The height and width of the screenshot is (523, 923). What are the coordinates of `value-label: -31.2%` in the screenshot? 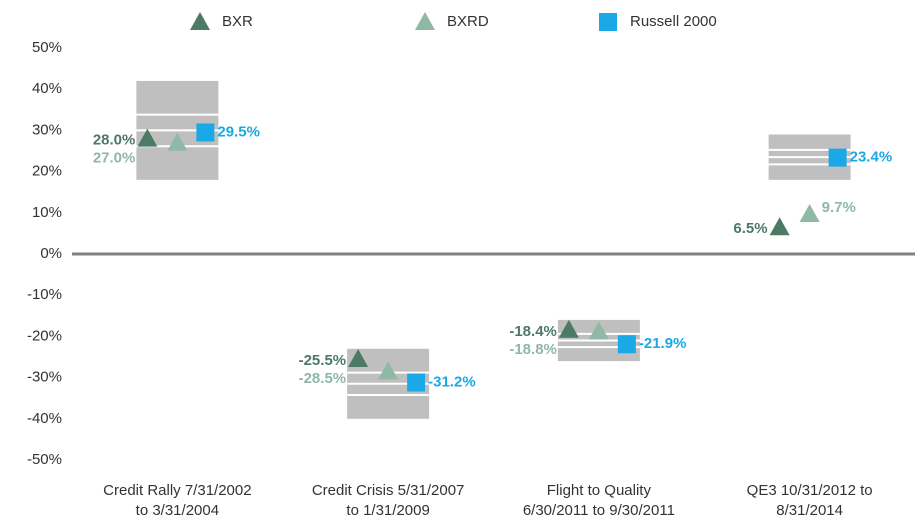 It's located at (452, 382).